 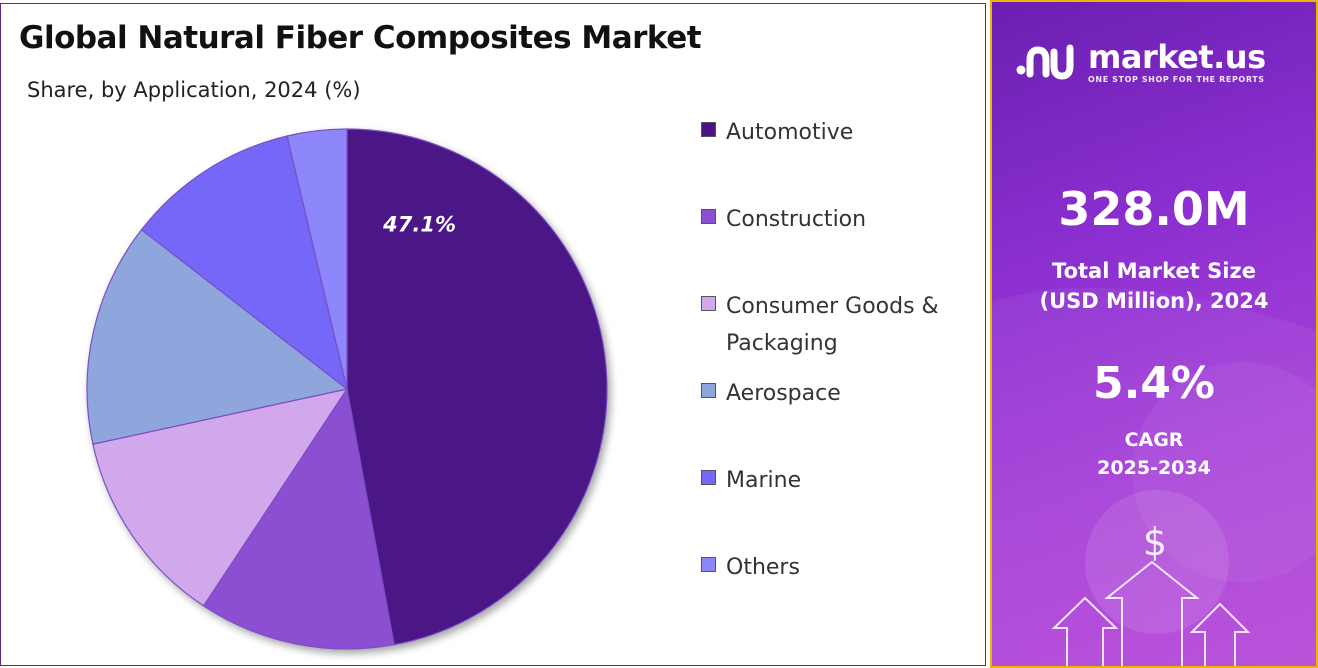 I want to click on cagr-label: CAGR 2025-2034, so click(x=1154, y=454).